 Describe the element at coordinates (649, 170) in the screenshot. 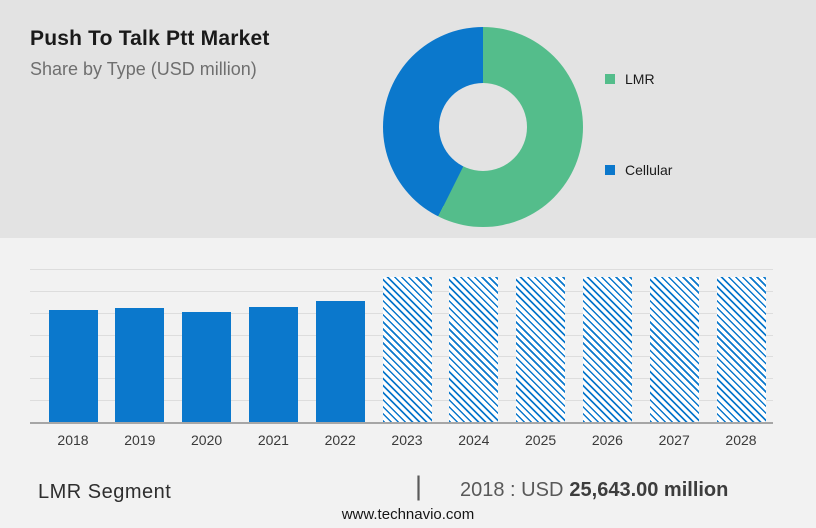

I see `legend-label-cellular: Cellular` at that location.